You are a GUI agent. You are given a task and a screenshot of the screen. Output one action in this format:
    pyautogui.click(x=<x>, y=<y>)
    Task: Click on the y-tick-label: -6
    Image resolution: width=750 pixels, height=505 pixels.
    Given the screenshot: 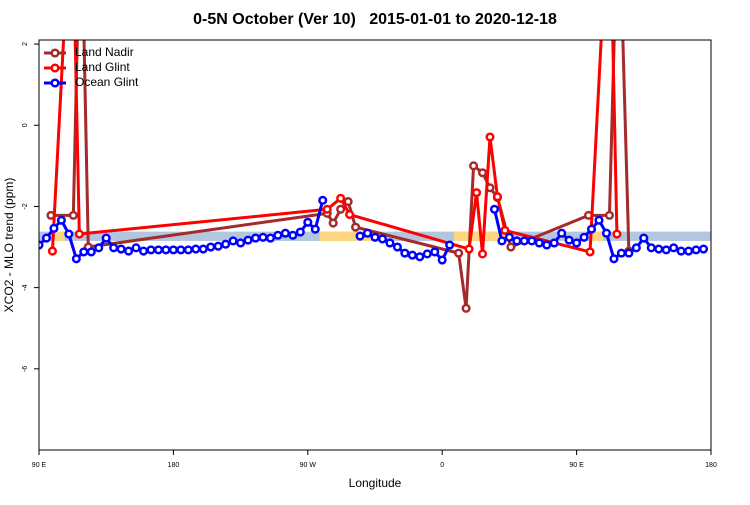 What is the action you would take?
    pyautogui.click(x=25, y=369)
    